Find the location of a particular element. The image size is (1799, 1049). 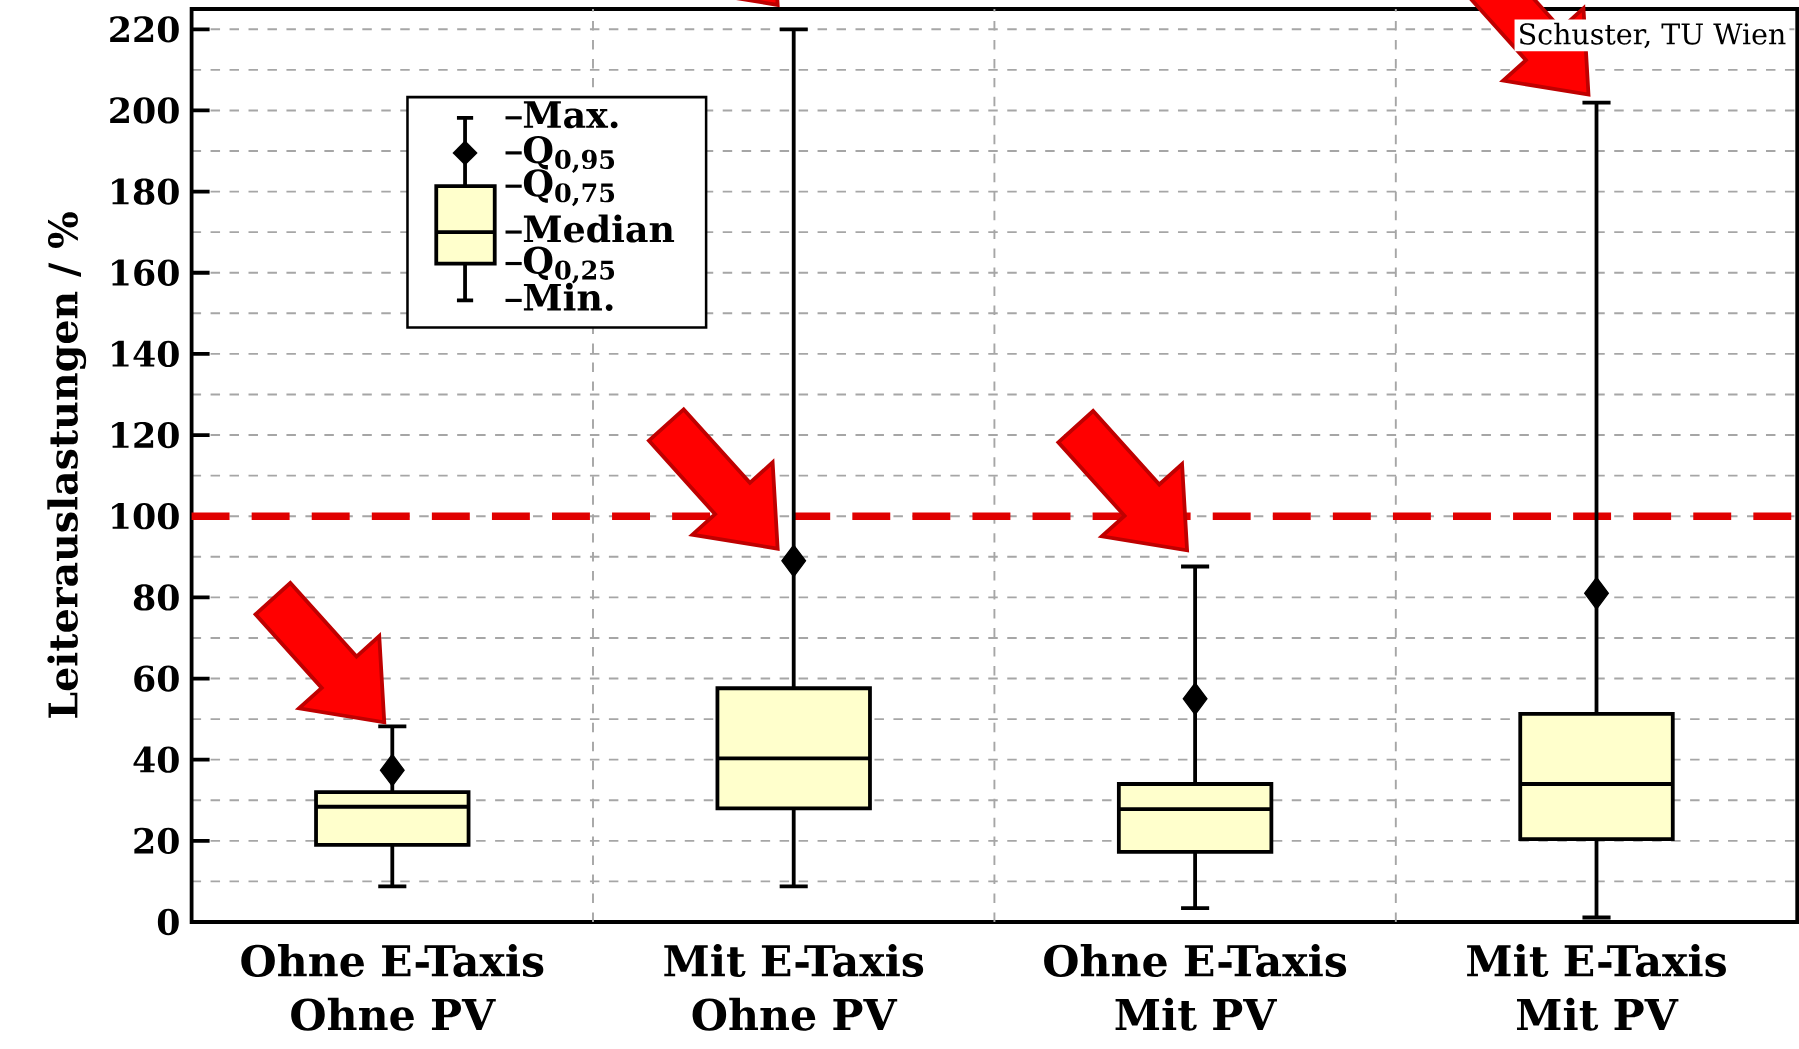

x-tick-label: Mit E-Taxis Mit PV is located at coordinates (1596, 987).